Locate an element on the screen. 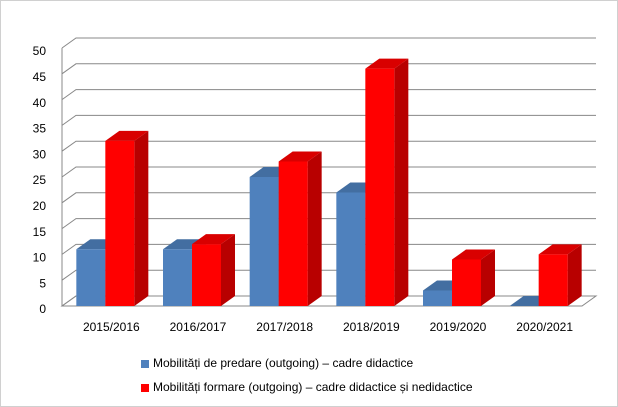 This screenshot has height=407, width=618. x-tick-label: 2017/2018 is located at coordinates (284, 327).